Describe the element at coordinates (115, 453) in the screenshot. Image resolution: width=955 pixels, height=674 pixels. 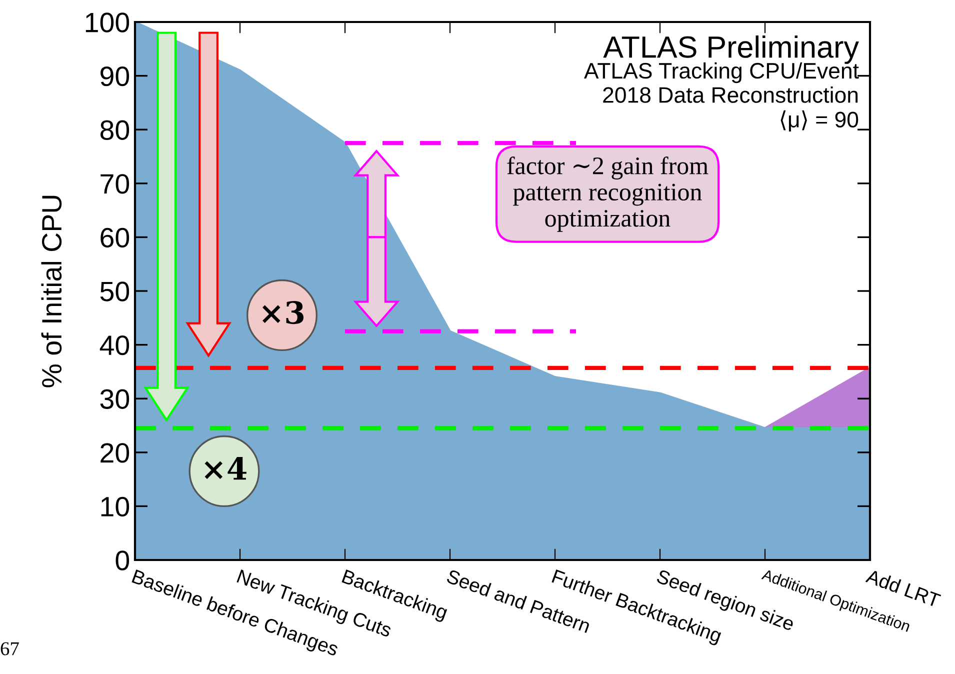
I see `y-tick-label: 20` at that location.